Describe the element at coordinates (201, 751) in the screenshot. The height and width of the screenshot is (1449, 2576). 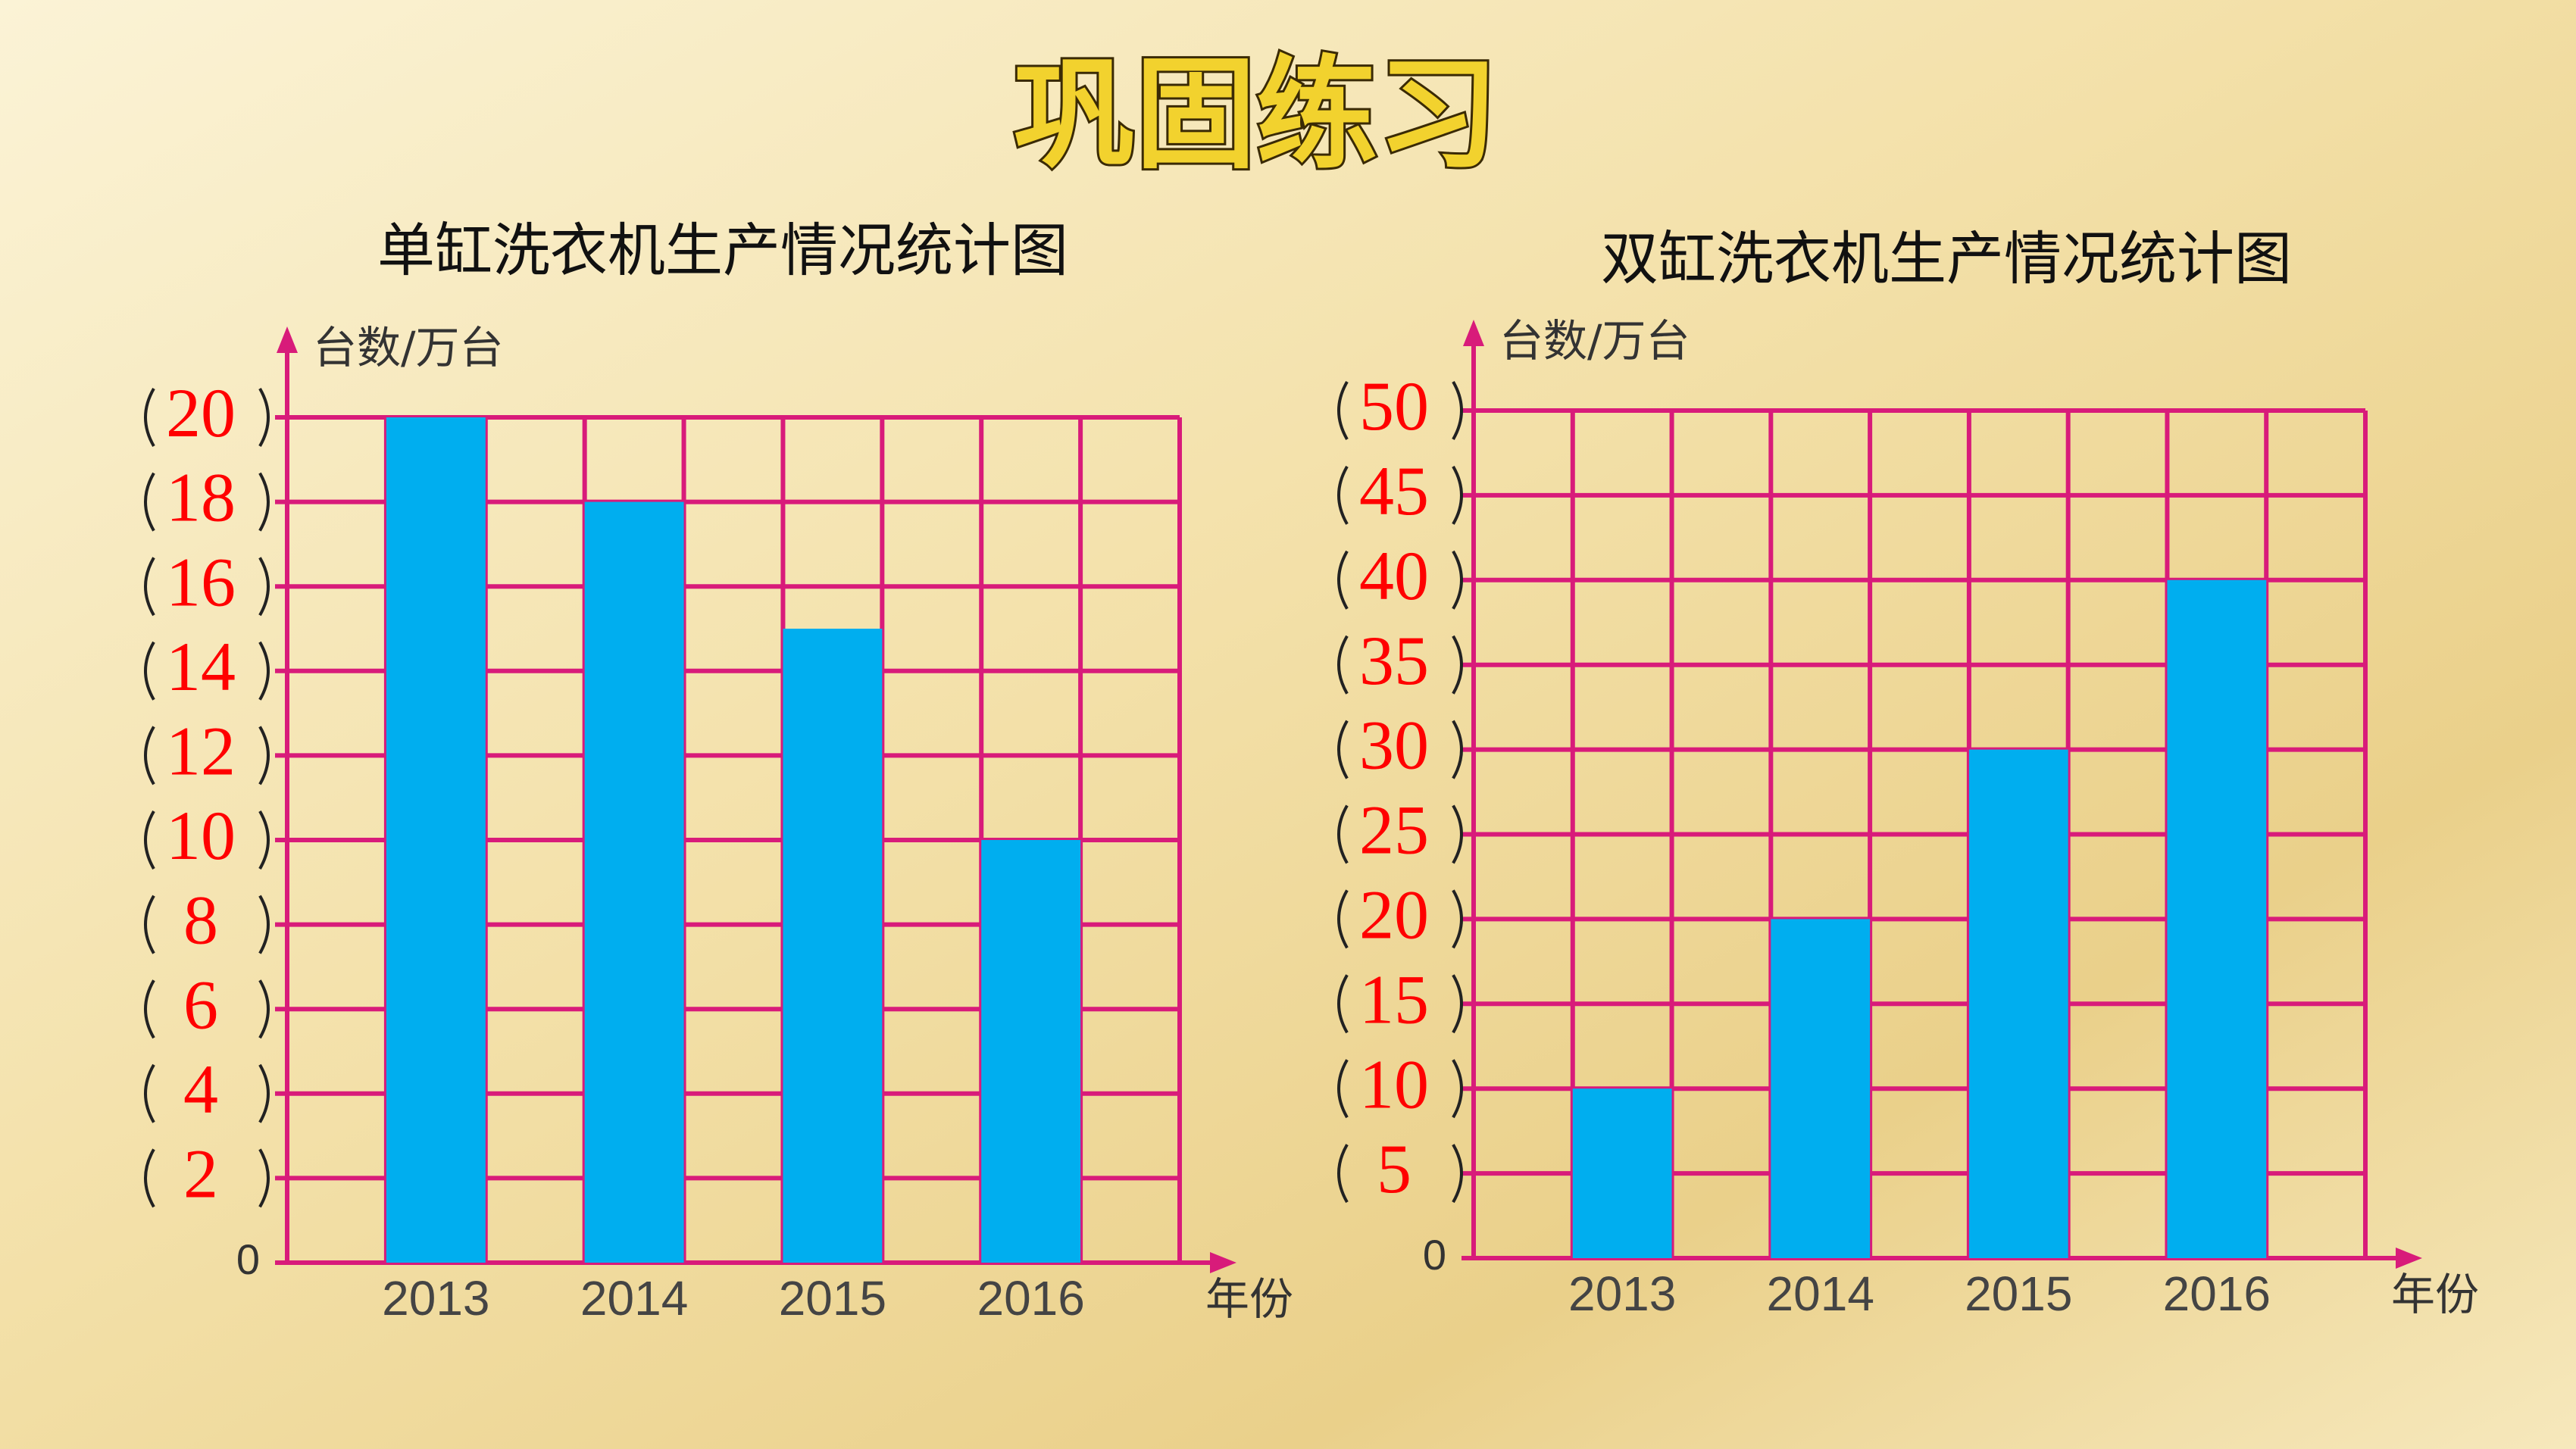
I see `y-tick-label: 12` at that location.